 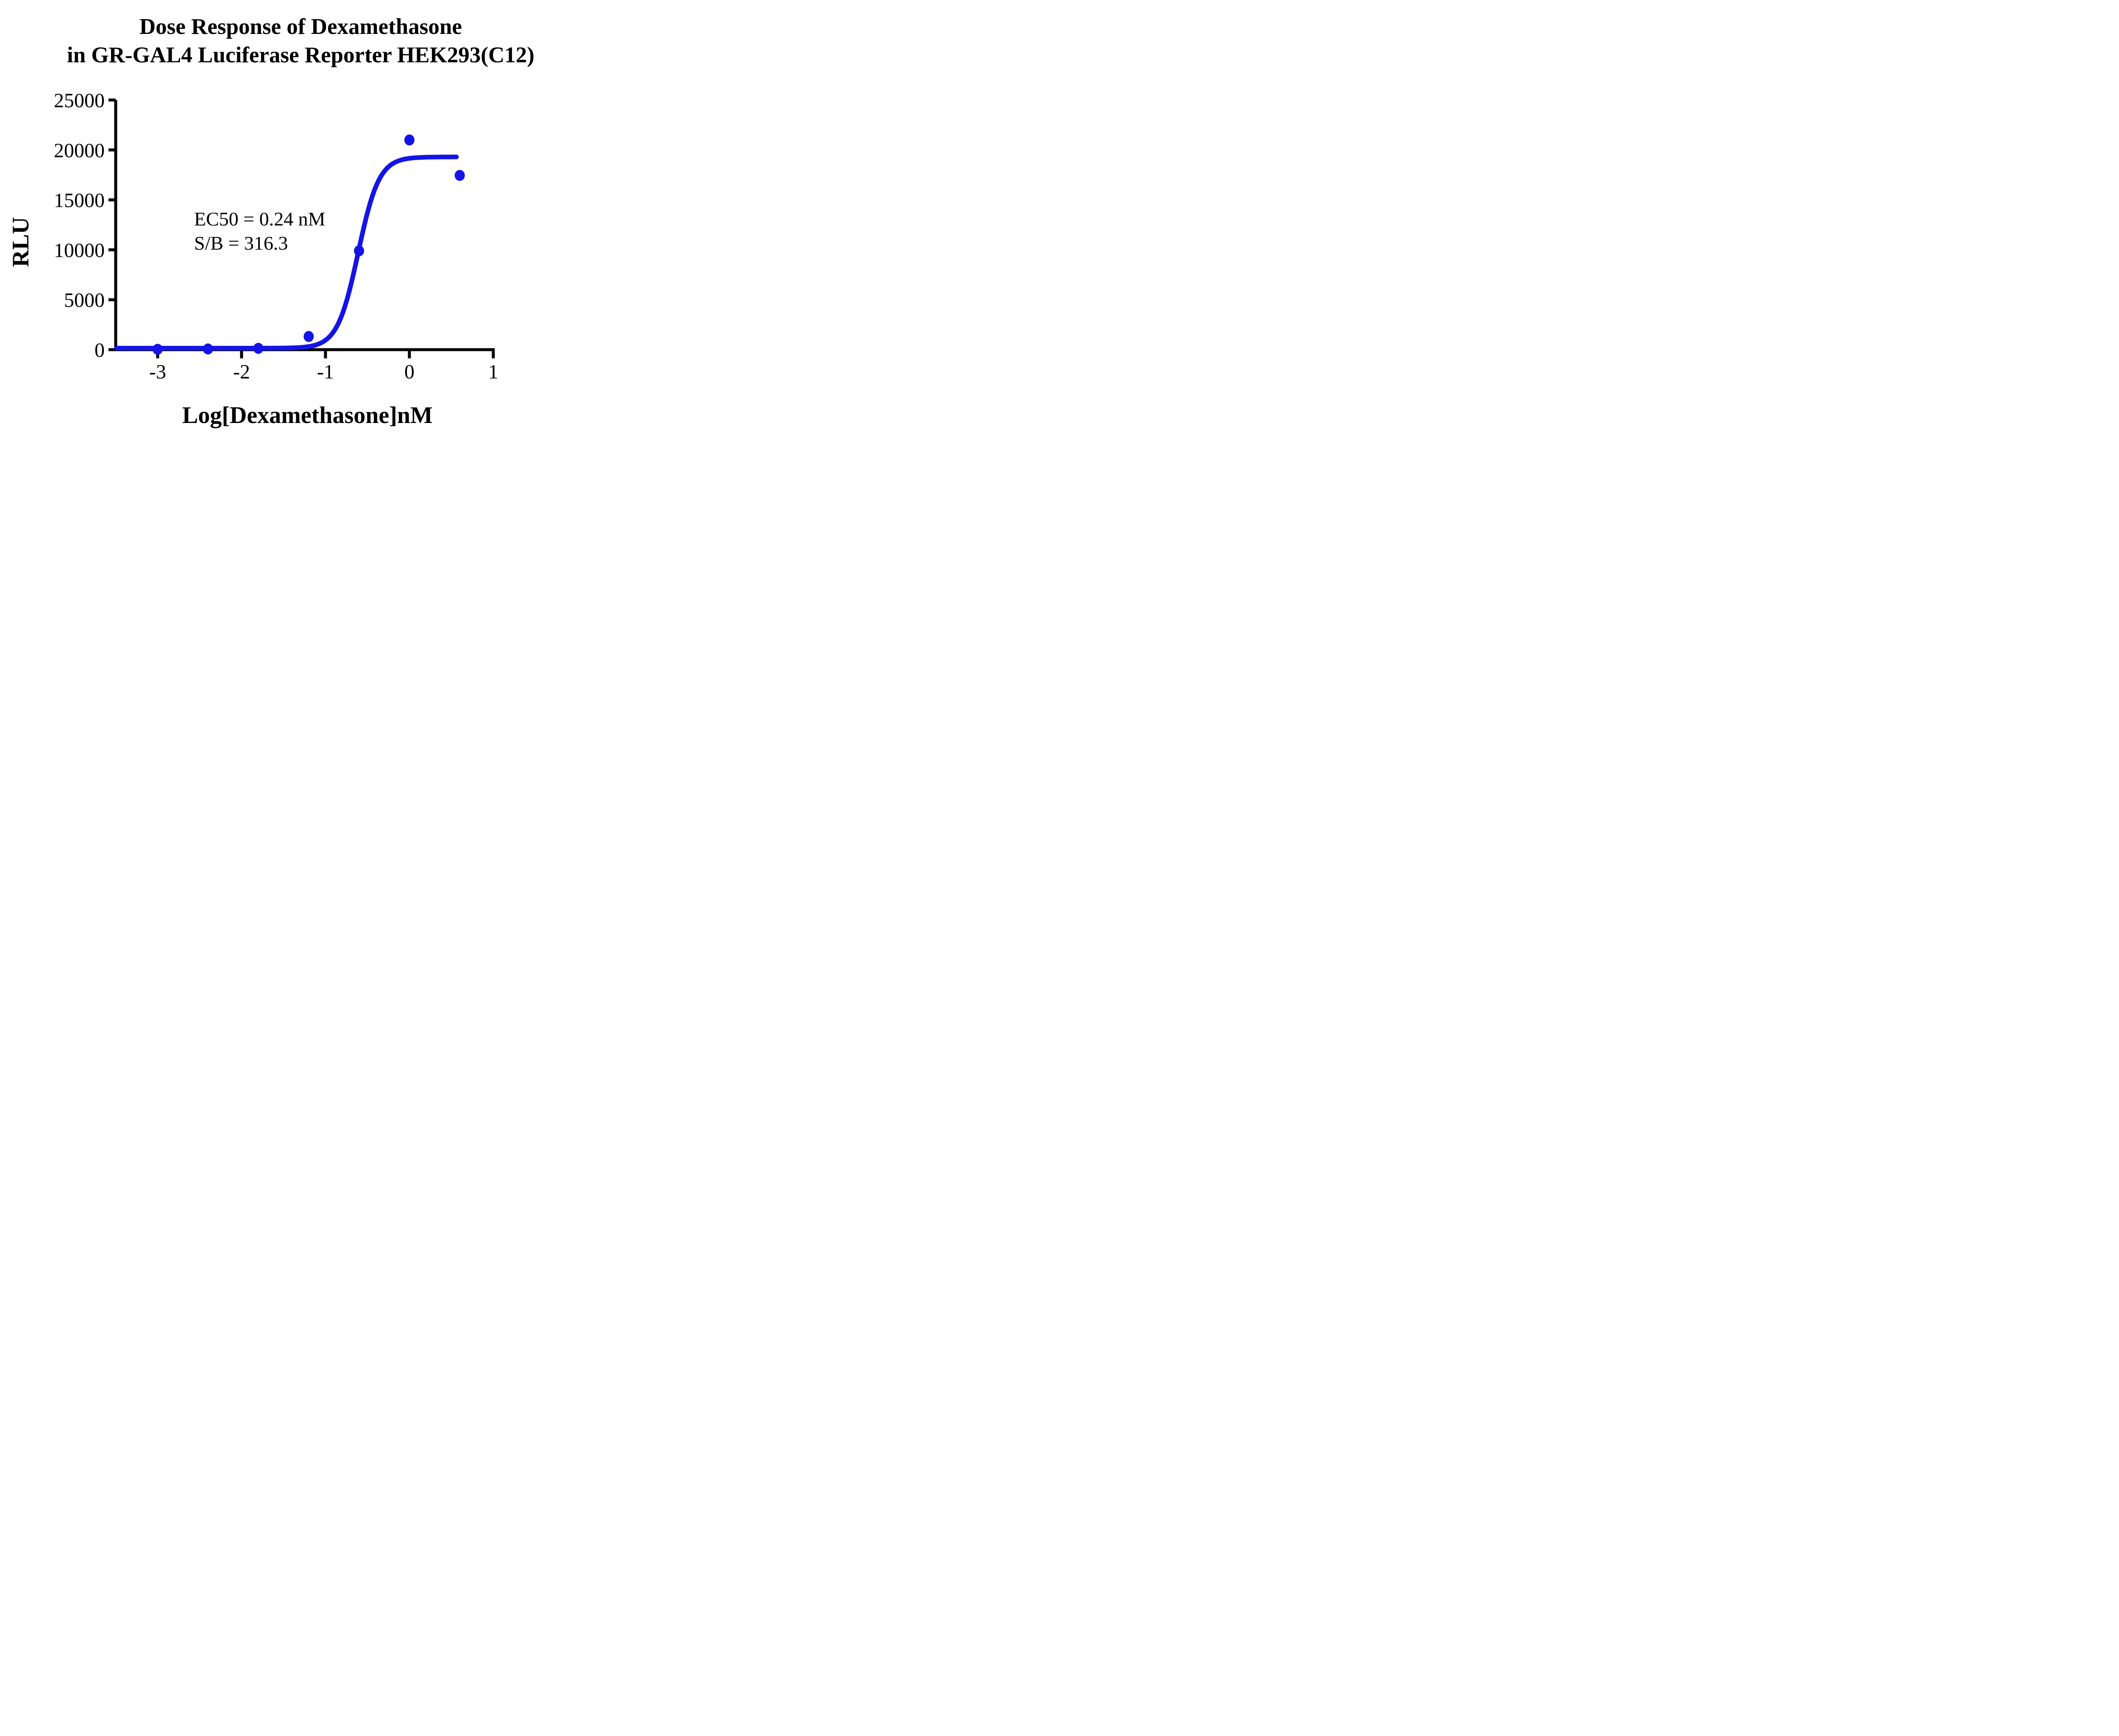 What do you see at coordinates (300, 26) in the screenshot?
I see `chart-title-line-1: Dose Response of Dexamethasone` at bounding box center [300, 26].